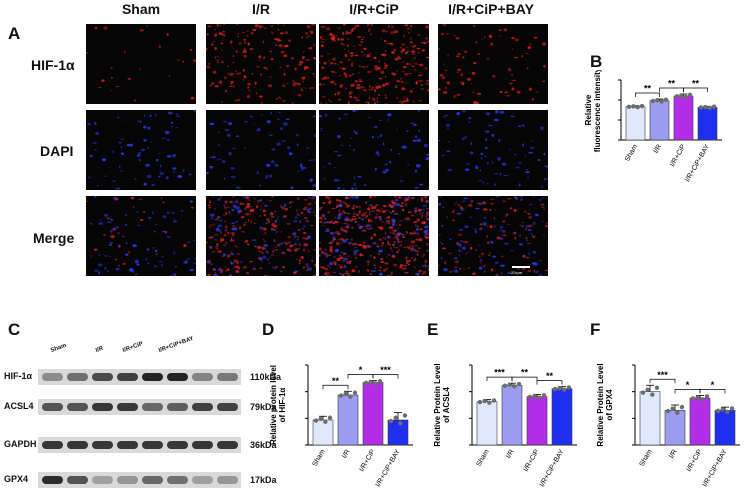 This screenshot has width=753, height=497. Describe the element at coordinates (510, 454) in the screenshot. I see `category-label: I/R` at that location.